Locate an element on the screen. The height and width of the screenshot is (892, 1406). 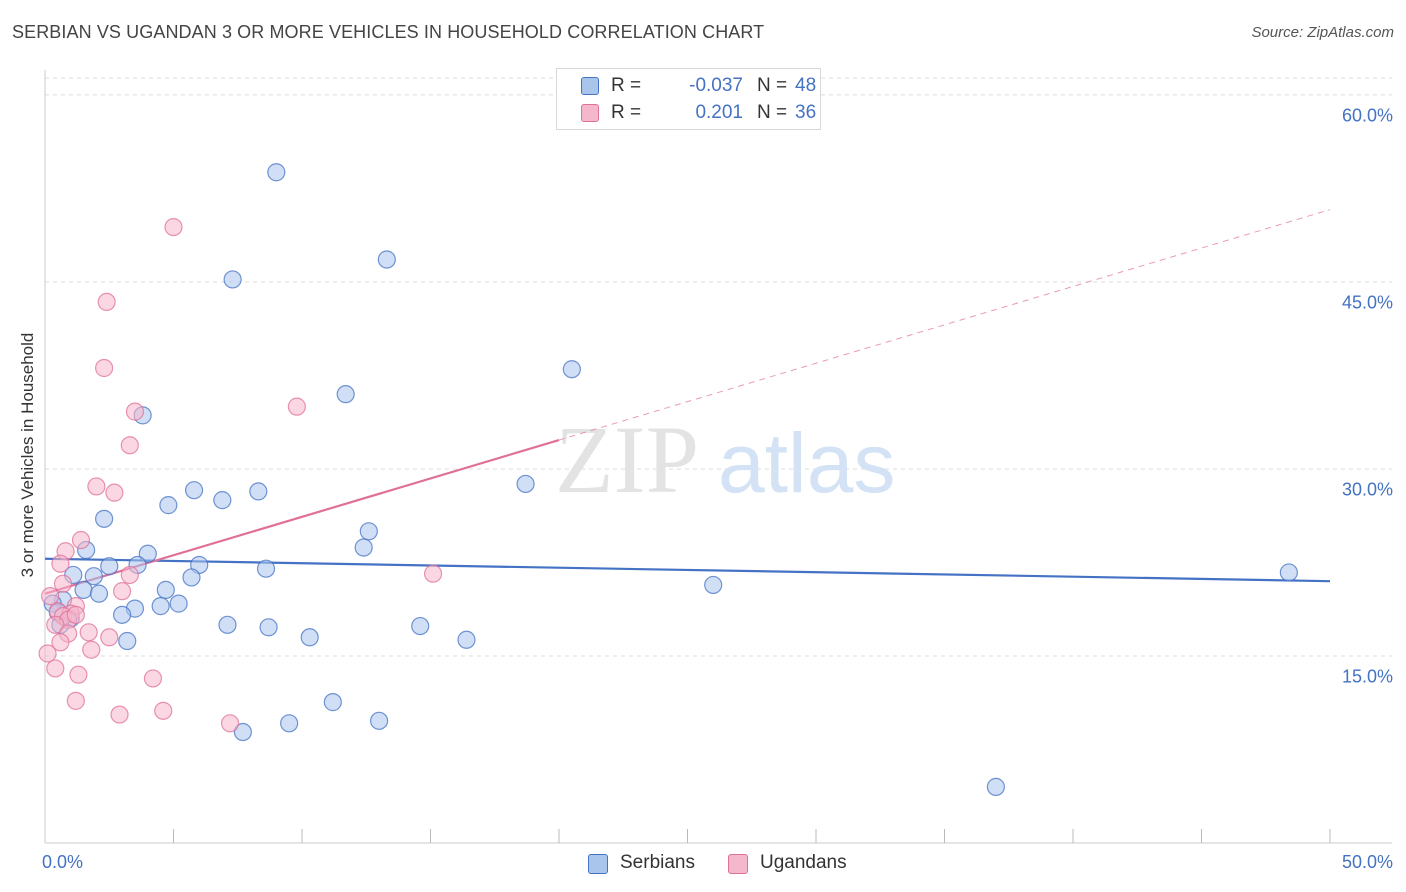
watermark-zip: ZIP is located at coordinates (627, 459).